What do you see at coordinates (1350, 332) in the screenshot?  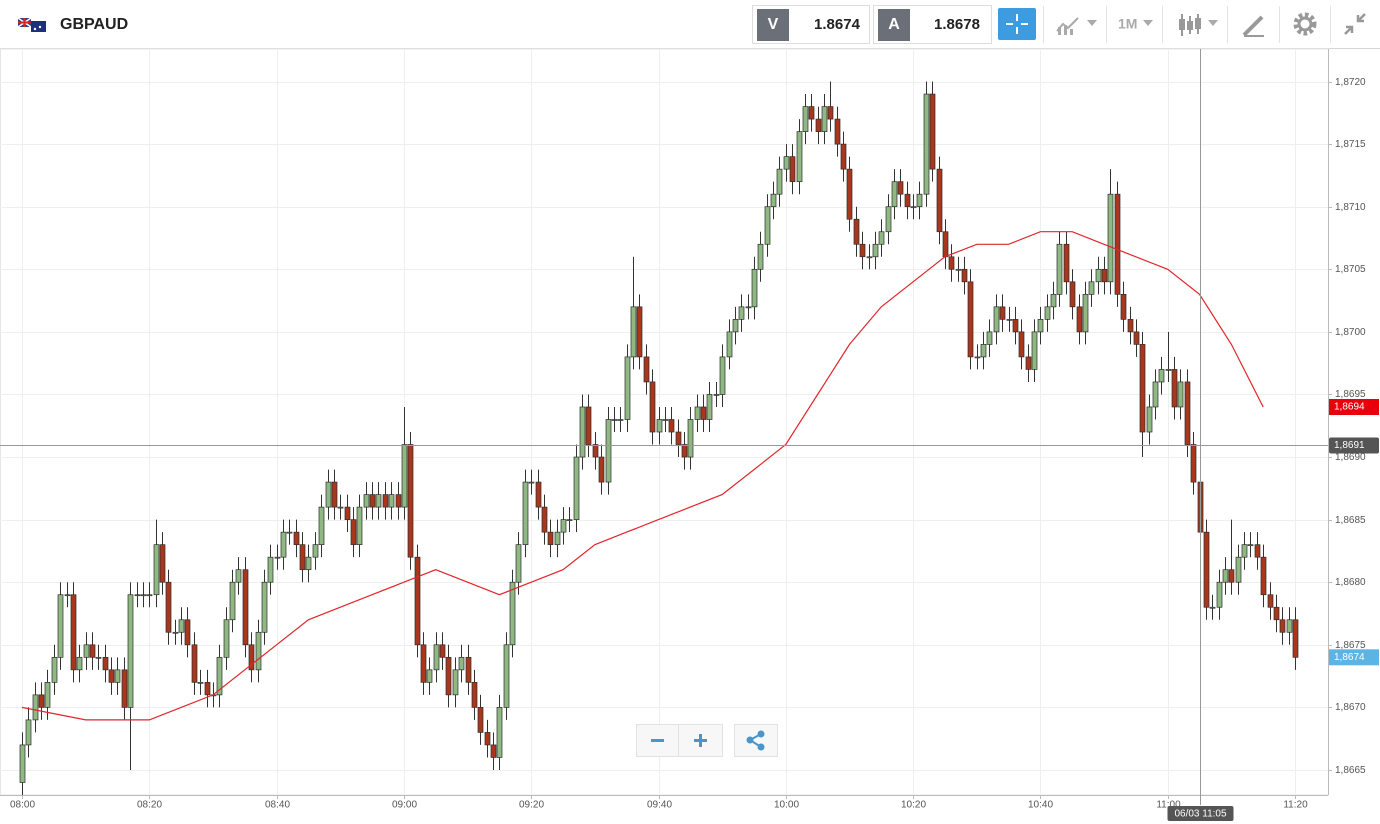 I see `y-tick-label: 1,8700` at bounding box center [1350, 332].